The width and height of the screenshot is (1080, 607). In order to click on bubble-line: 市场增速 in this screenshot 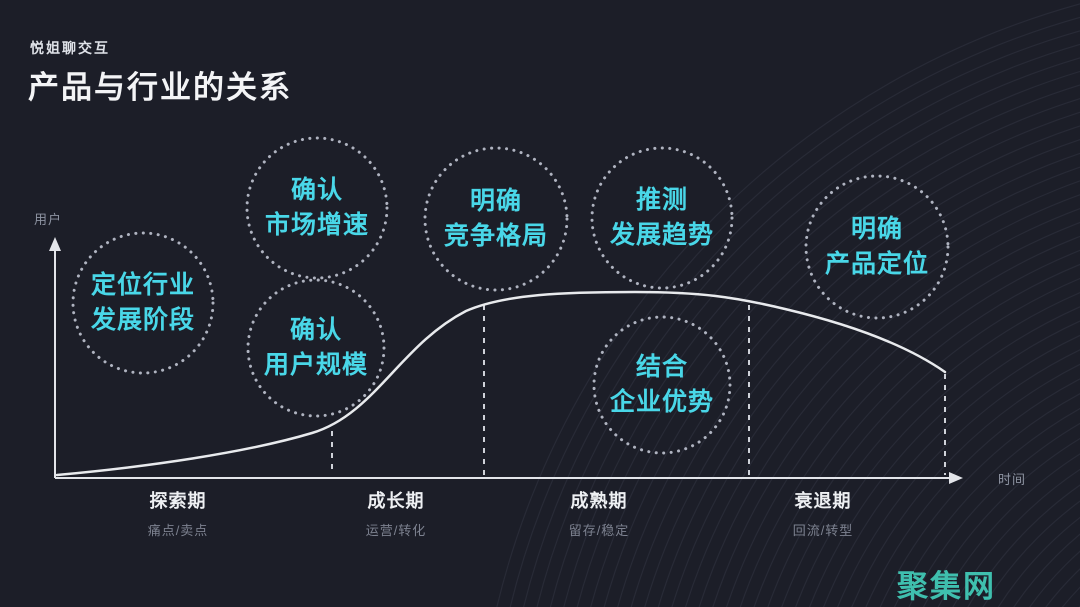, I will do `click(316, 225)`.